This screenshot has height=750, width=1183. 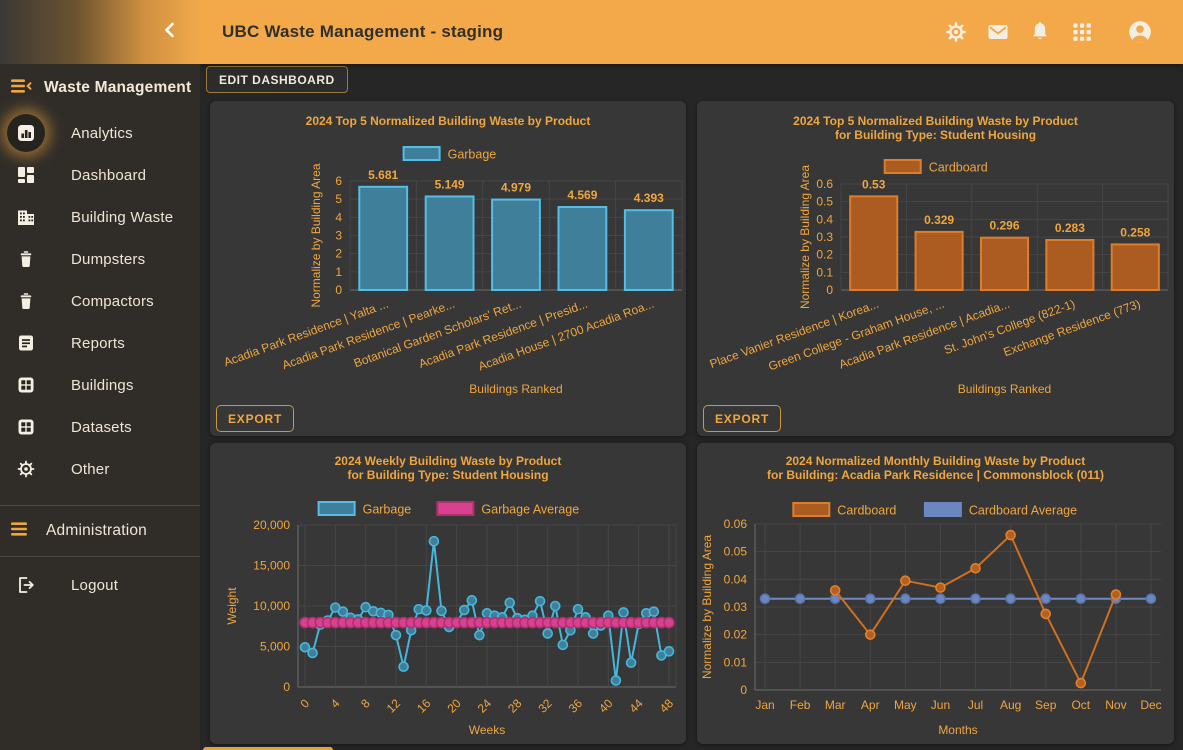 What do you see at coordinates (870, 705) in the screenshot?
I see `svg-text: Apr` at bounding box center [870, 705].